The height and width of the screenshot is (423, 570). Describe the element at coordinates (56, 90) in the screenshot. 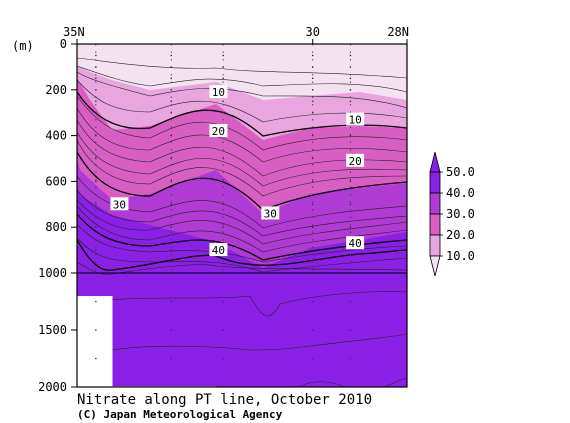

I see `y-tick-label: 200` at that location.